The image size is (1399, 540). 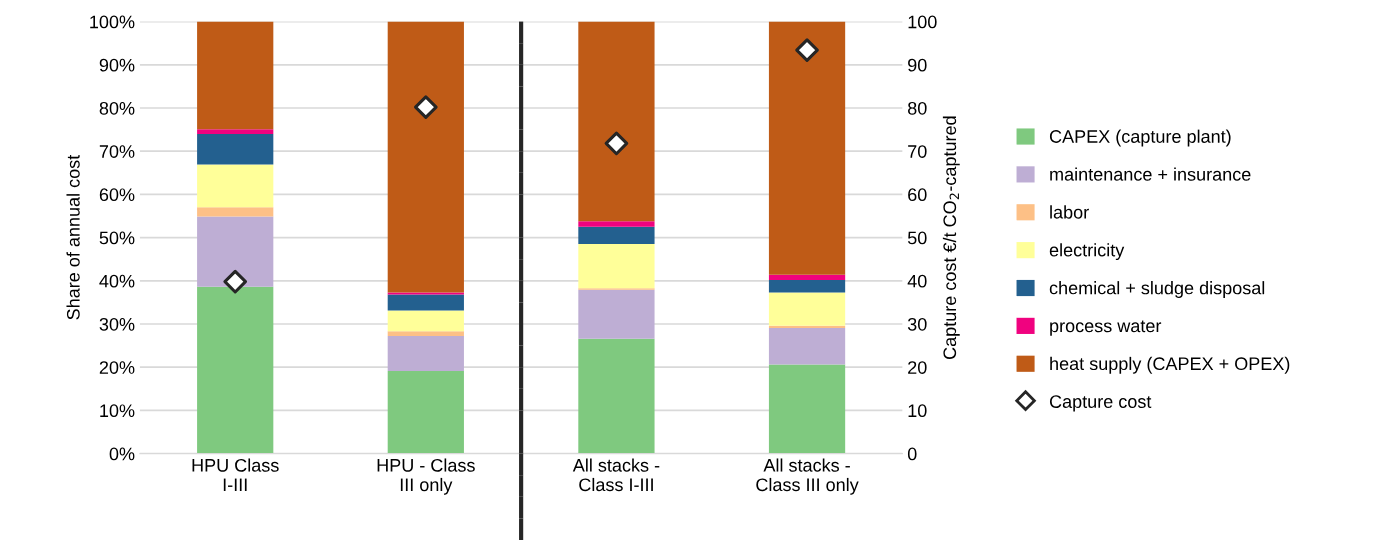 I want to click on legend-label: Capture cost, so click(x=1100, y=403).